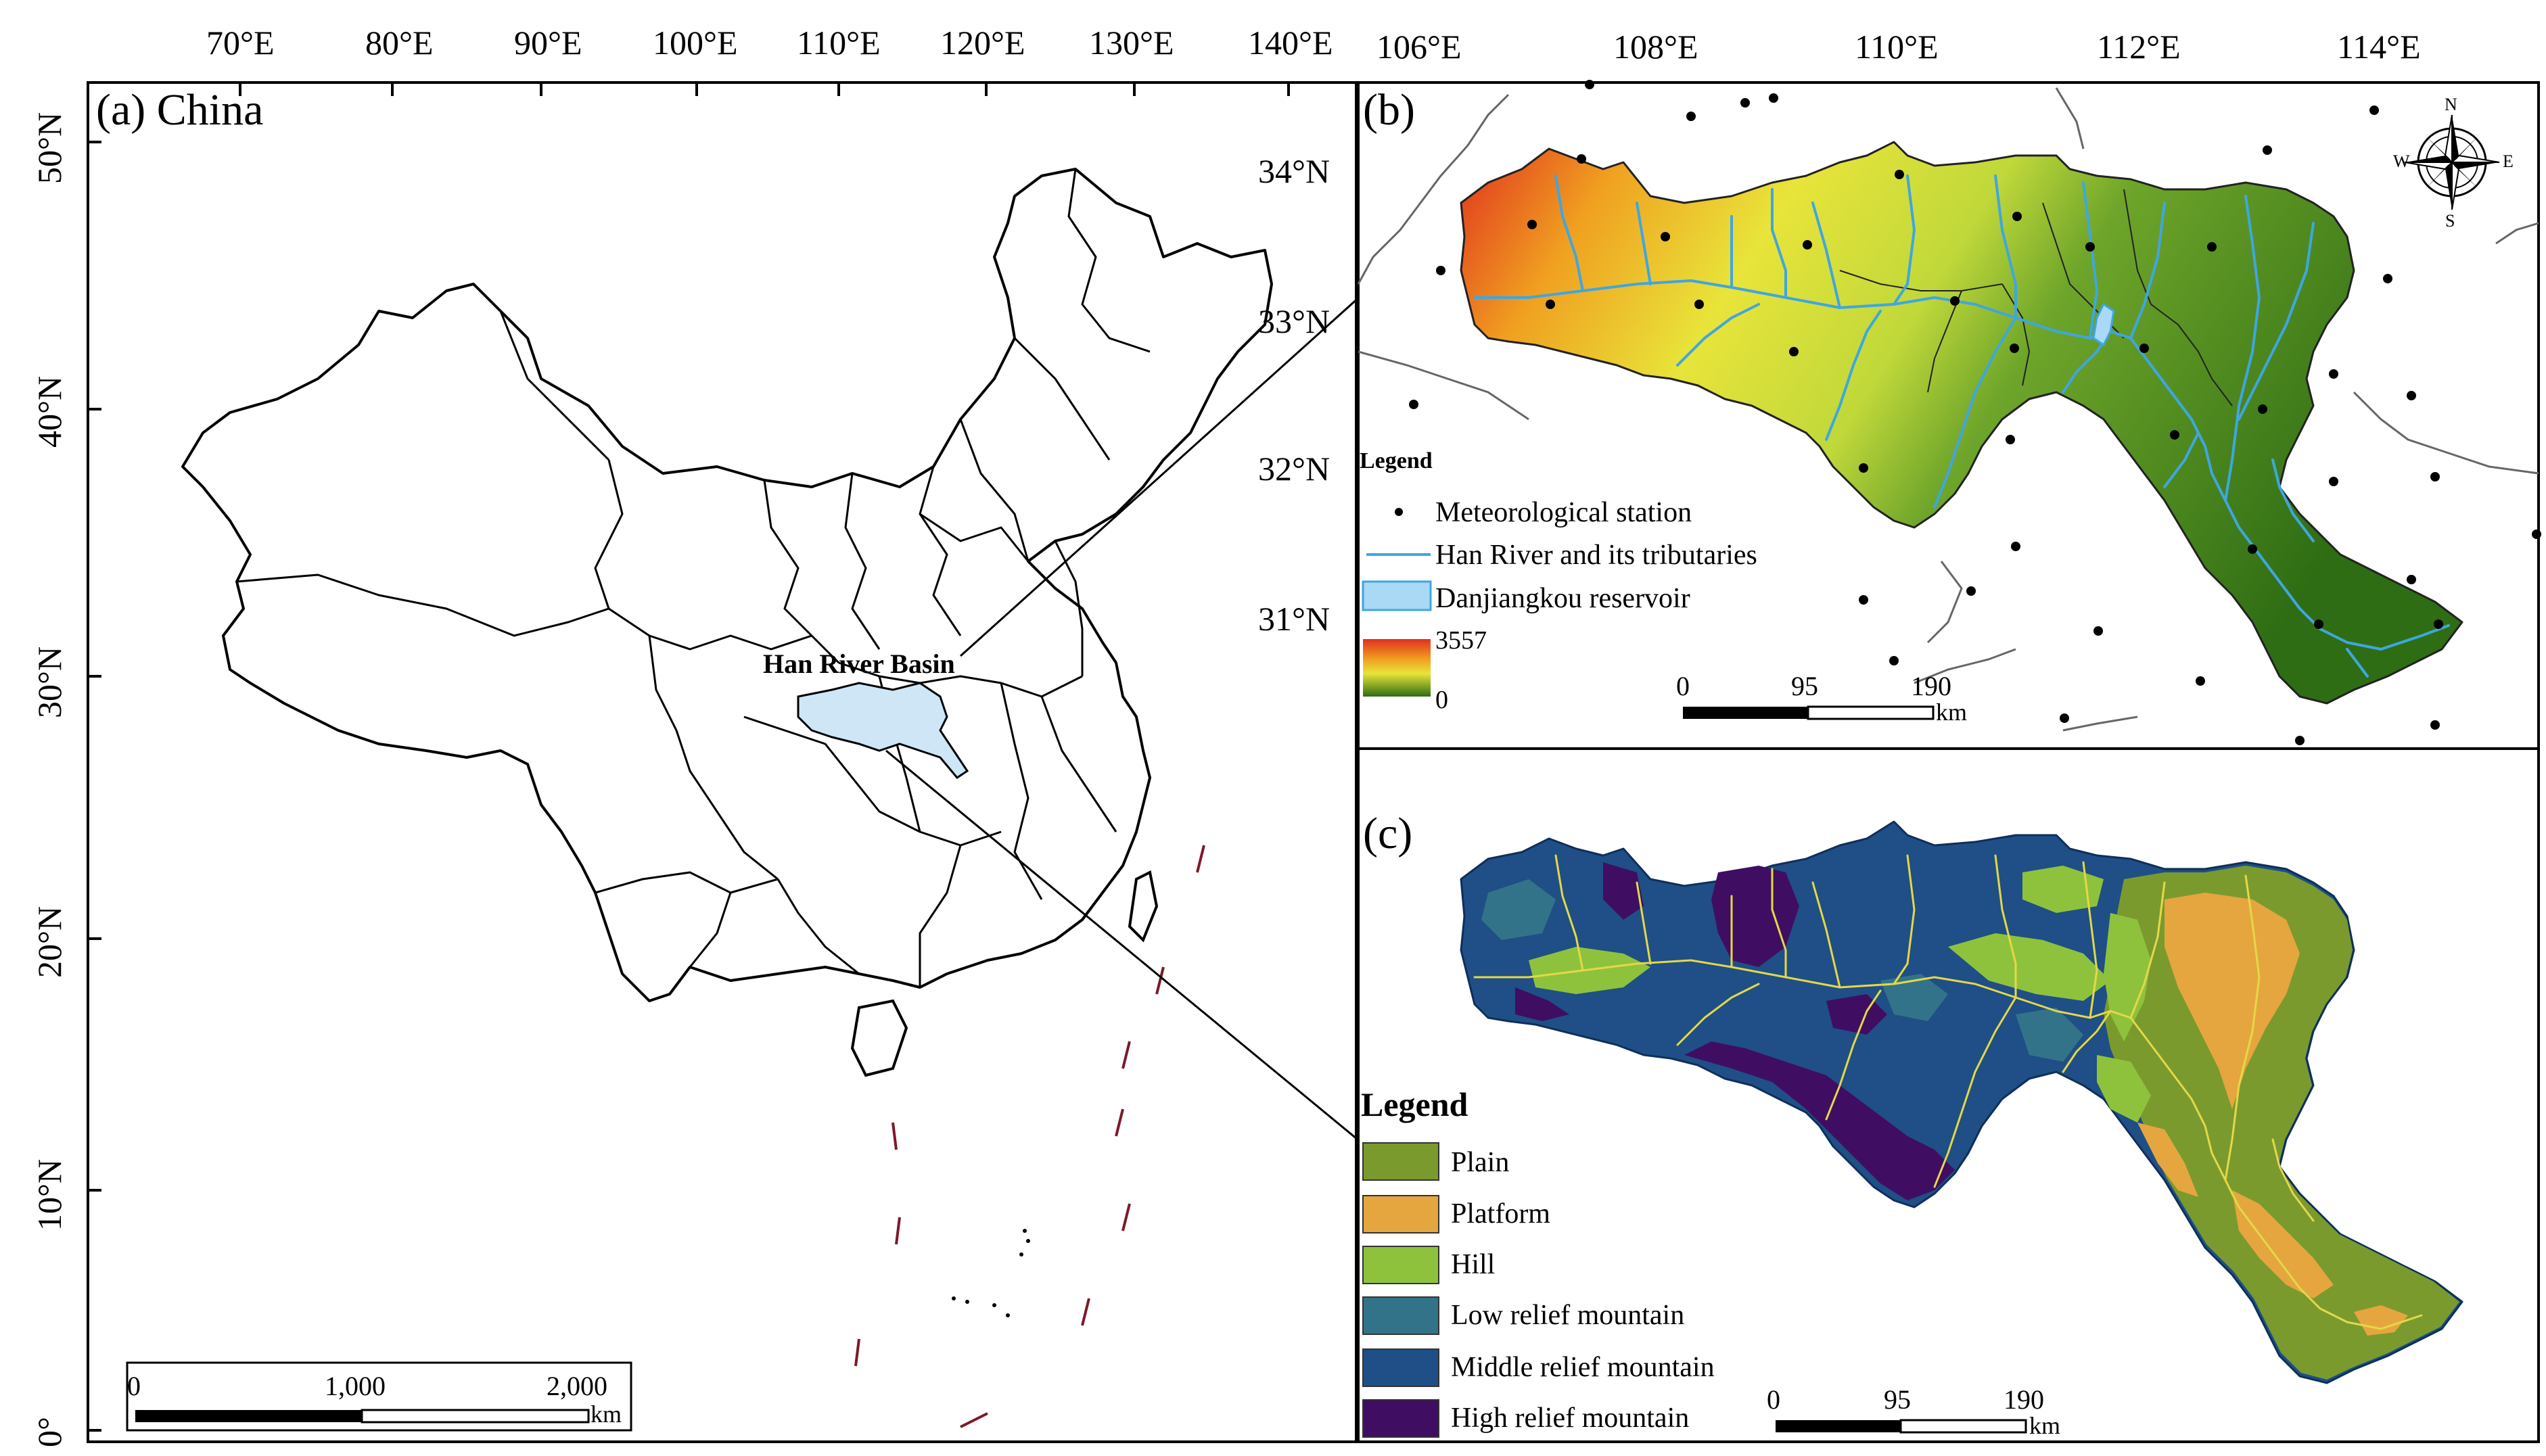 This screenshot has width=2546, height=1456. Describe the element at coordinates (240, 43) in the screenshot. I see `panel-a-lon-tick: 70°E` at that location.